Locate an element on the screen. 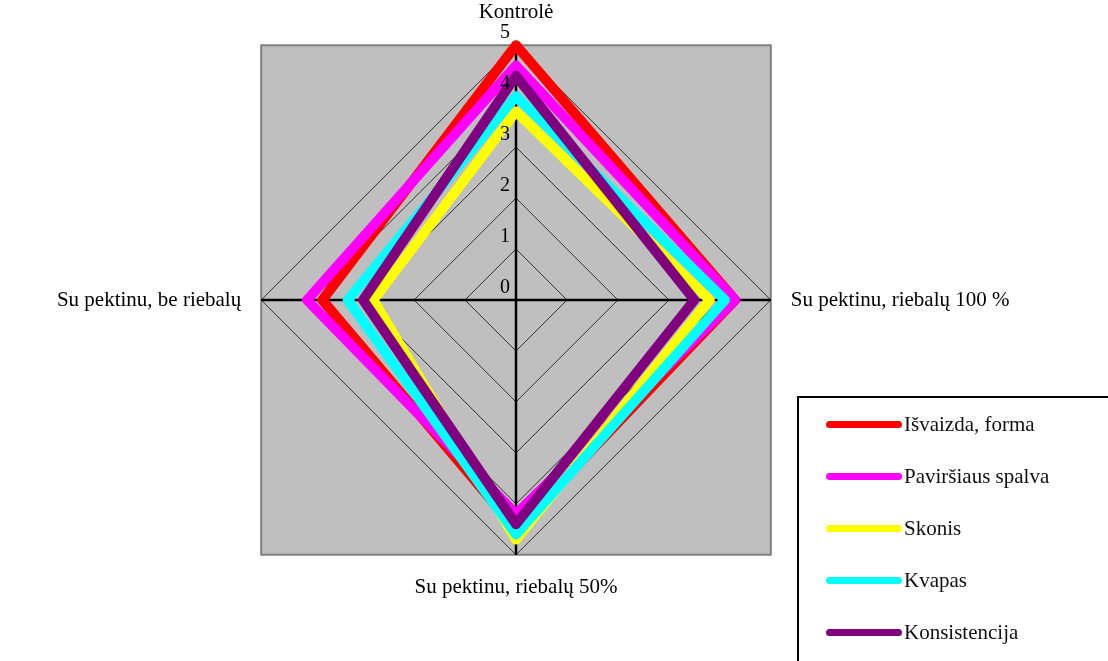 This screenshot has width=1108, height=661. y-tick-label: 2 is located at coordinates (505, 184).